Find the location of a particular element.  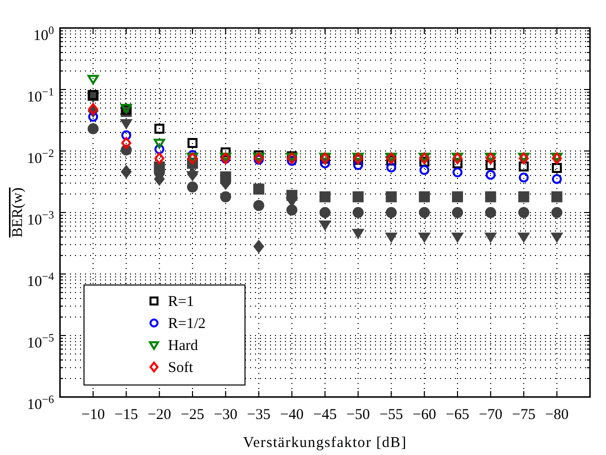

y-tick-label: 10$^{−4}$ is located at coordinates (40, 280).